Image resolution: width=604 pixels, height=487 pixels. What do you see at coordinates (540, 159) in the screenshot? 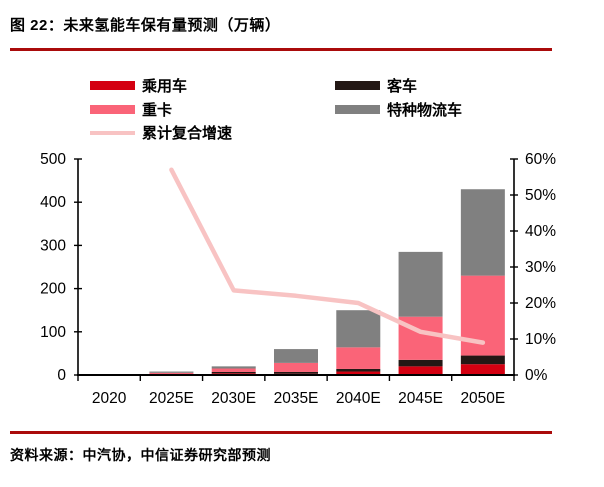
I see `y-right-tick-label: 60%` at bounding box center [540, 159].